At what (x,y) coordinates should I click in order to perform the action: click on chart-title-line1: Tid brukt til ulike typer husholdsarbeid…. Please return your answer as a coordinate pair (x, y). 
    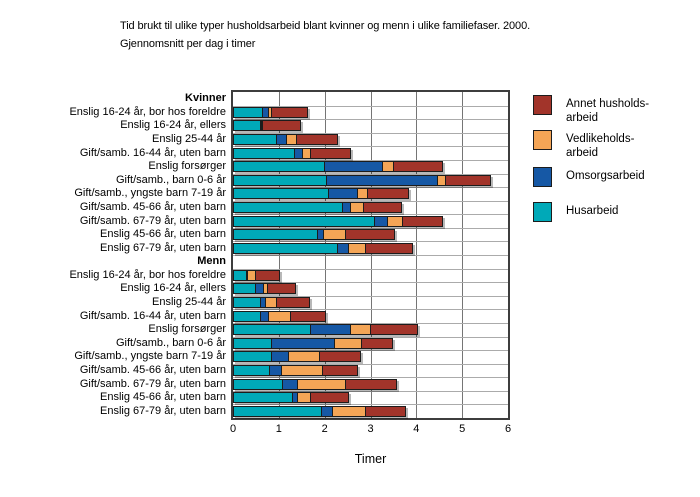
    Looking at the image, I should click on (325, 26).